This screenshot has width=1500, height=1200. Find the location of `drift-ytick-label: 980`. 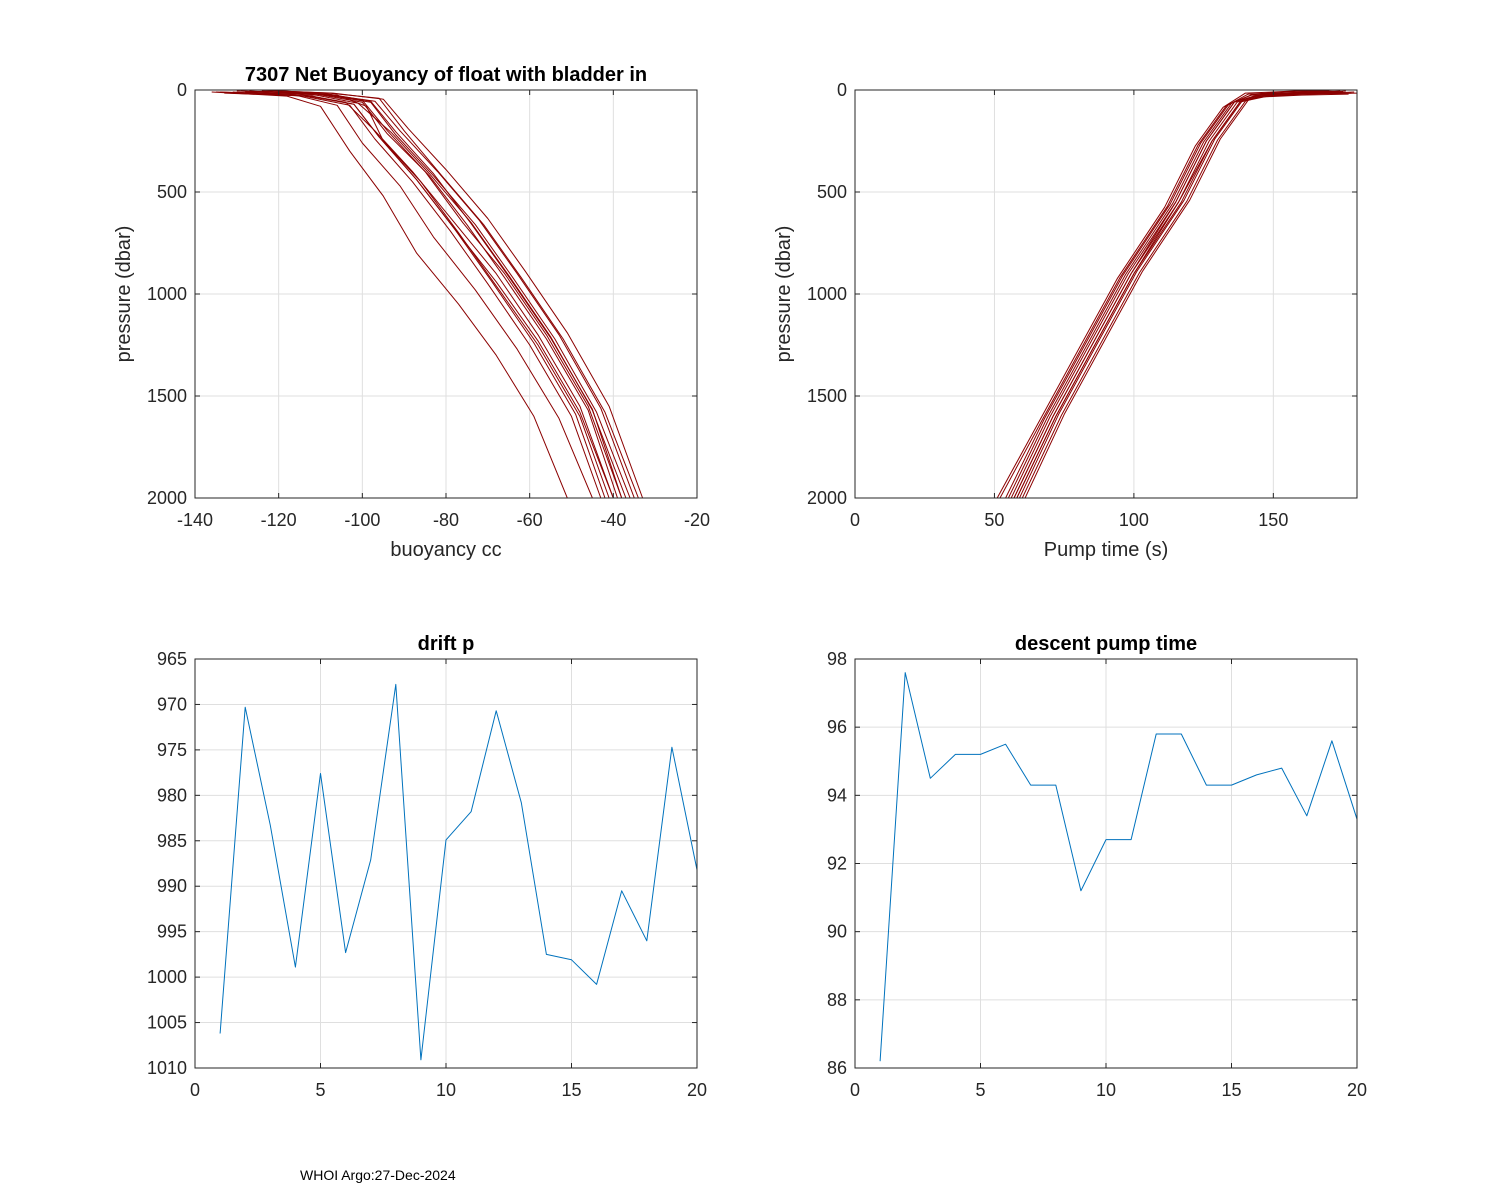

drift-ytick-label: 980 is located at coordinates (172, 795).